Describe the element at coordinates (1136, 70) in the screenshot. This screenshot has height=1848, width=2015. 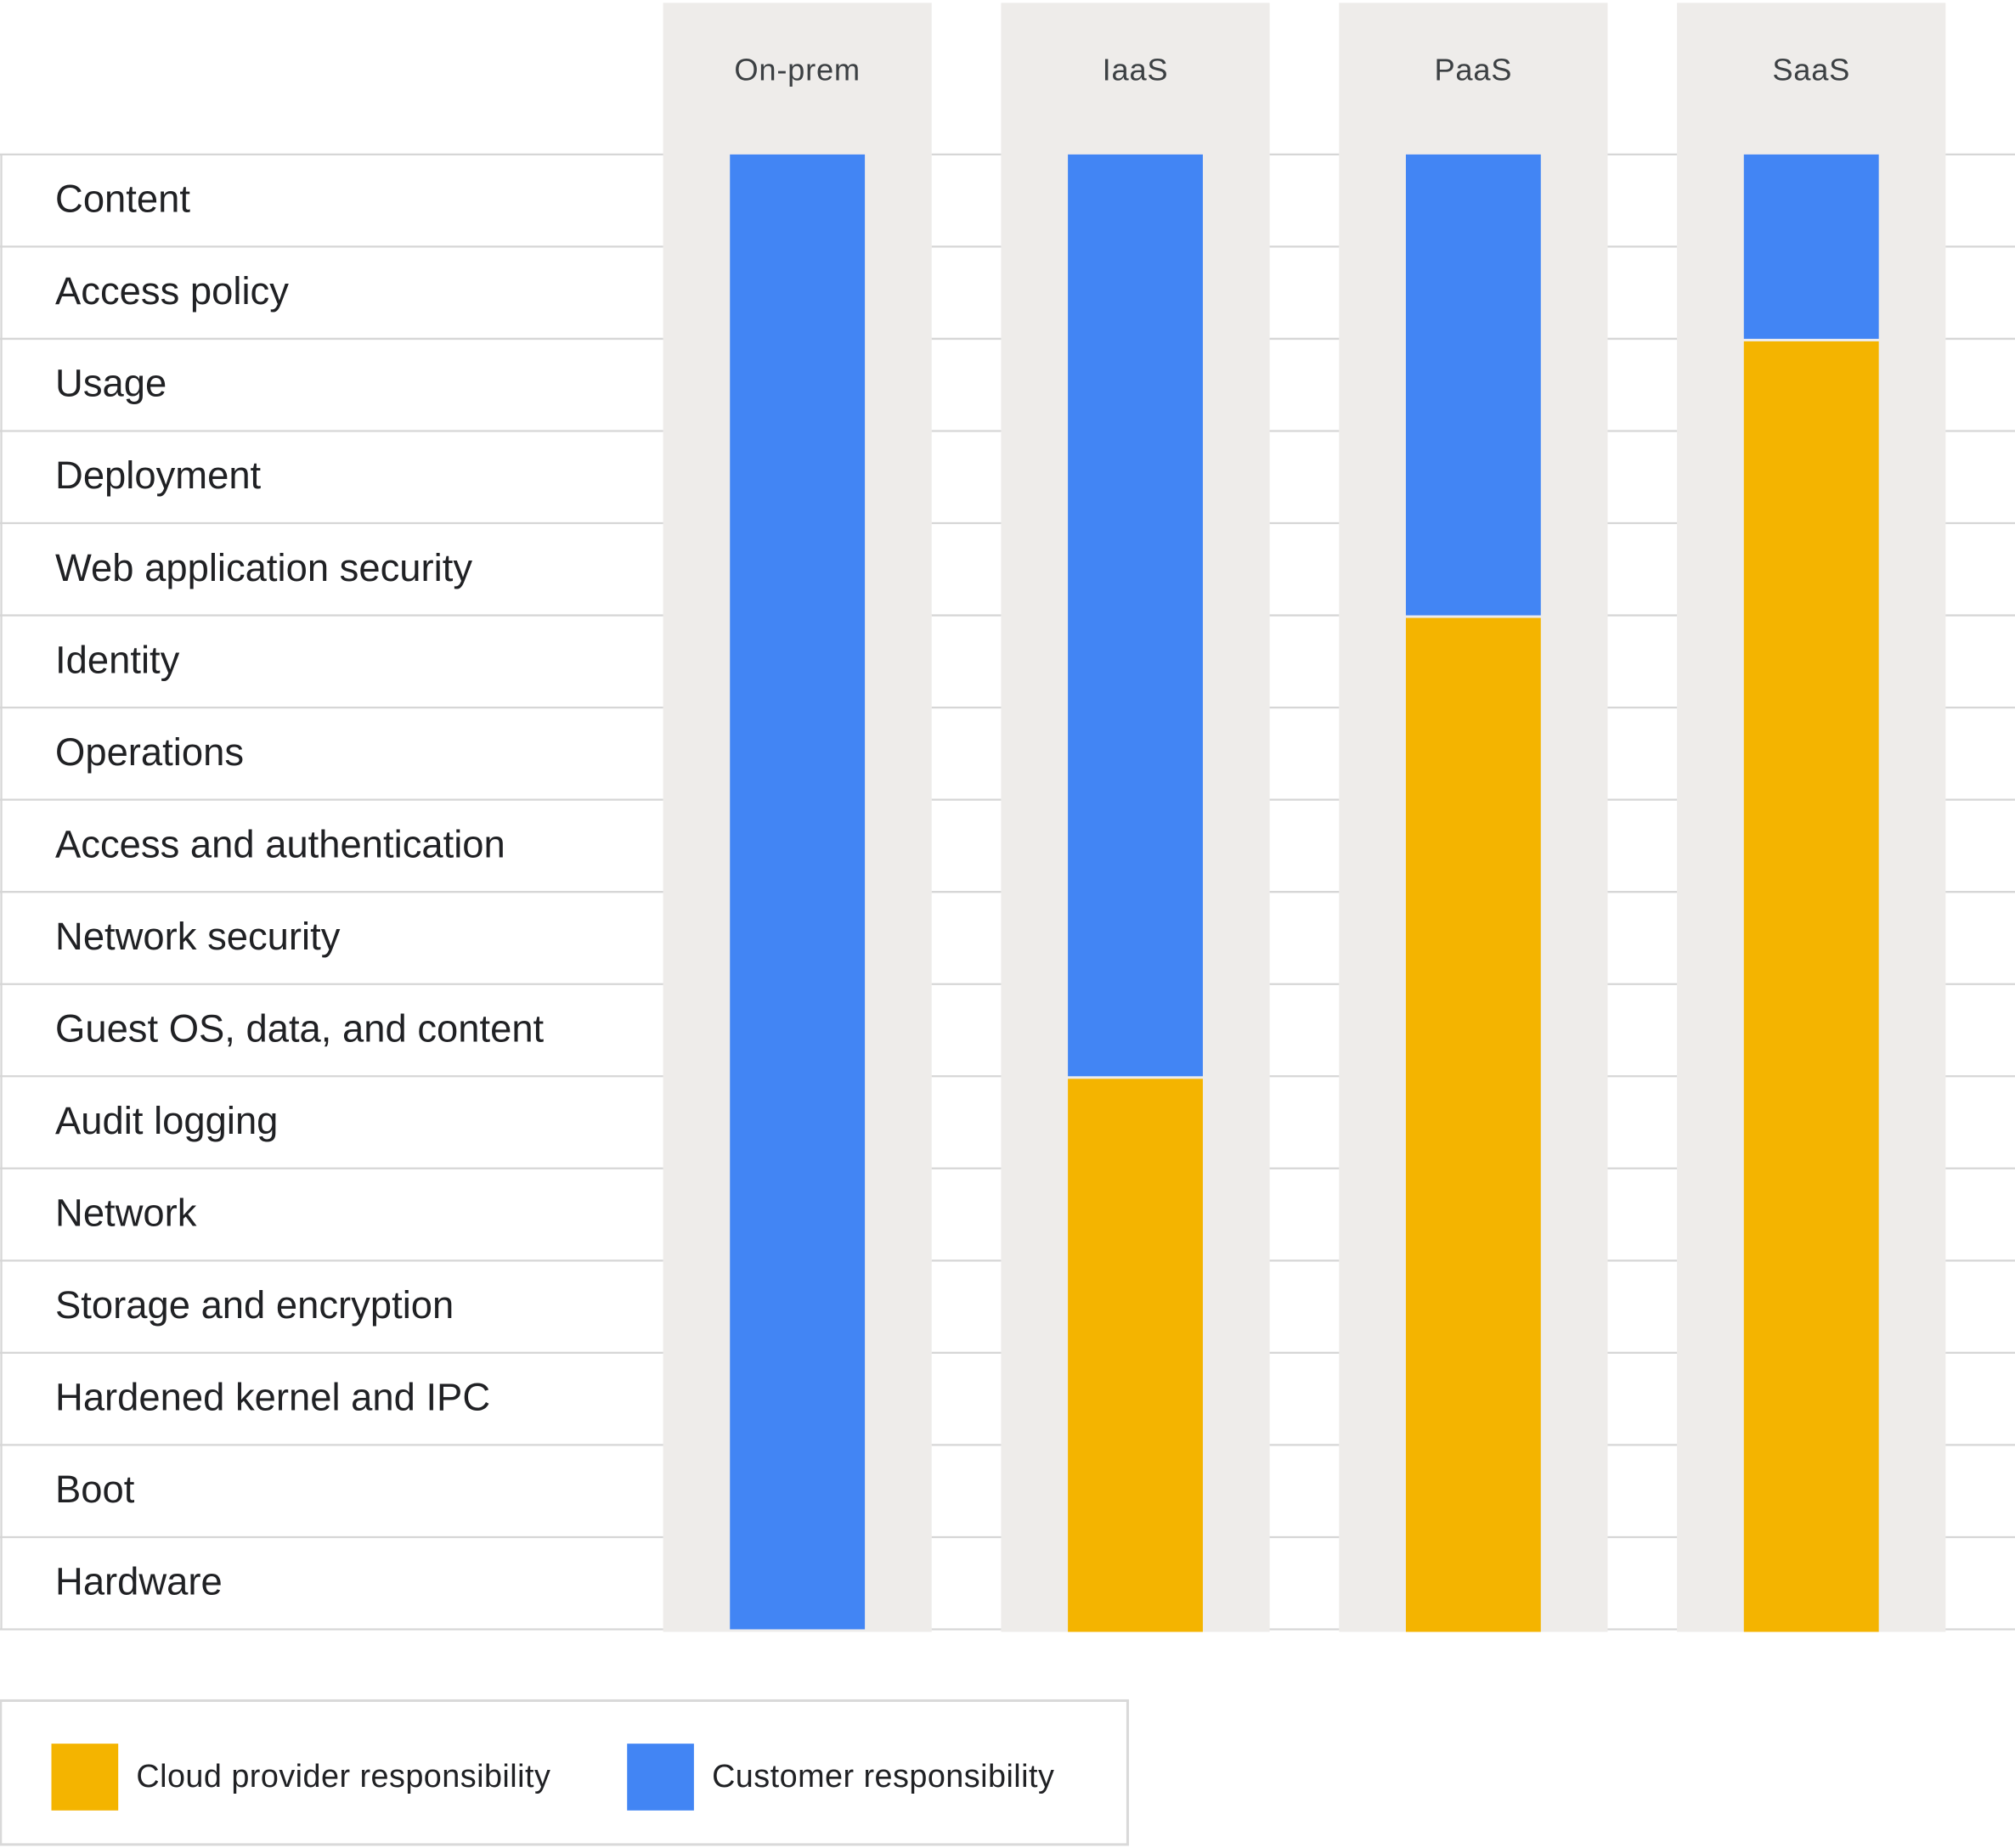
I see `column-header: IaaS` at that location.